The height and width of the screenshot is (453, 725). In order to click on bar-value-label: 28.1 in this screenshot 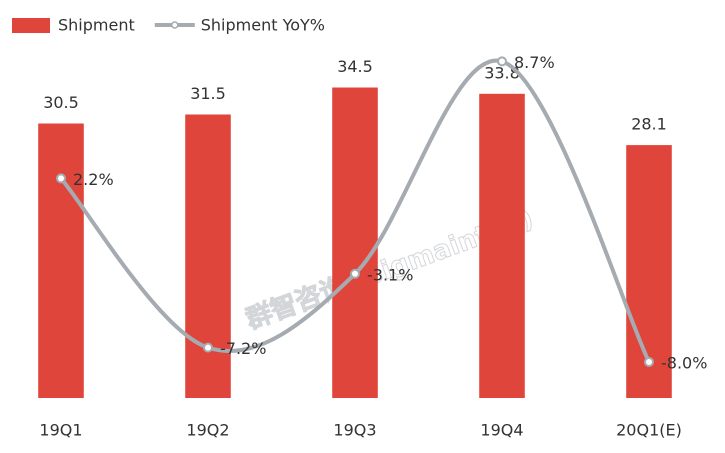, I will do `click(649, 124)`.